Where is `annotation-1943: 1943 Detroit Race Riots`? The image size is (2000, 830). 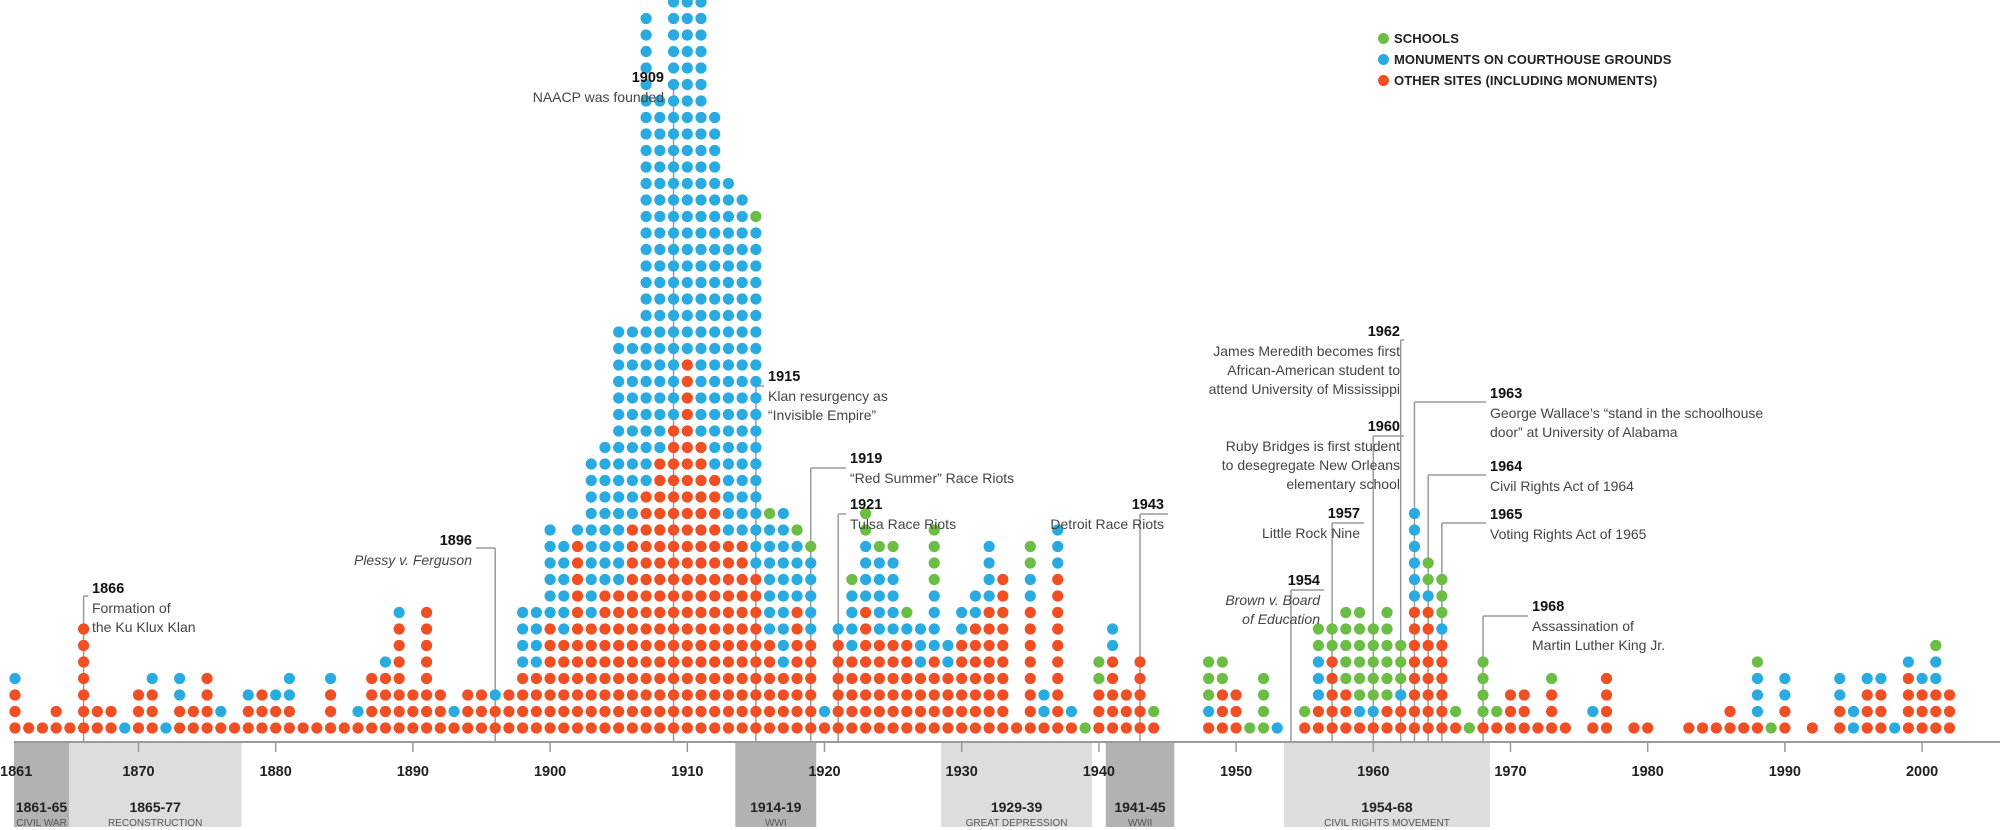 annotation-1943: 1943 Detroit Race Riots is located at coordinates (1107, 515).